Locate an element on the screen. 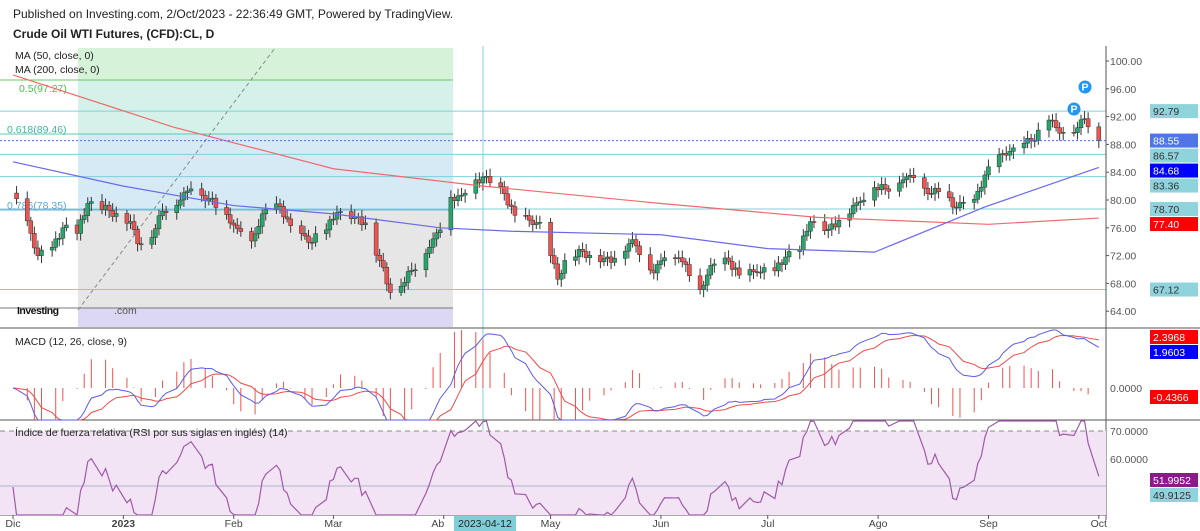  level-tag: 92.79 is located at coordinates (1166, 112).